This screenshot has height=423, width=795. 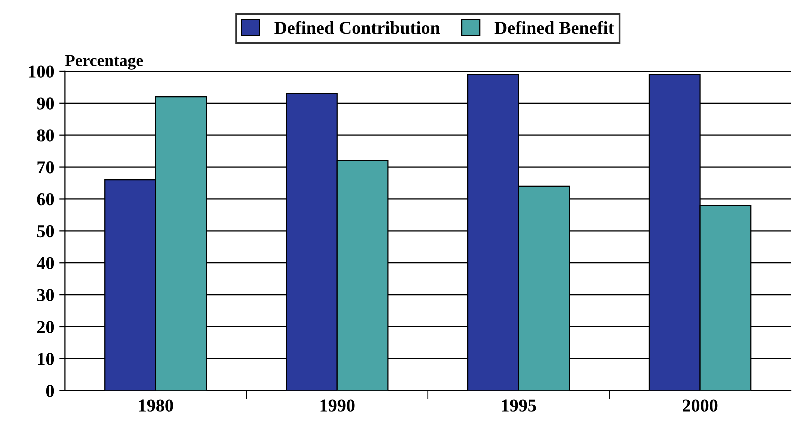 I want to click on x-tick-label: 1995, so click(x=519, y=406).